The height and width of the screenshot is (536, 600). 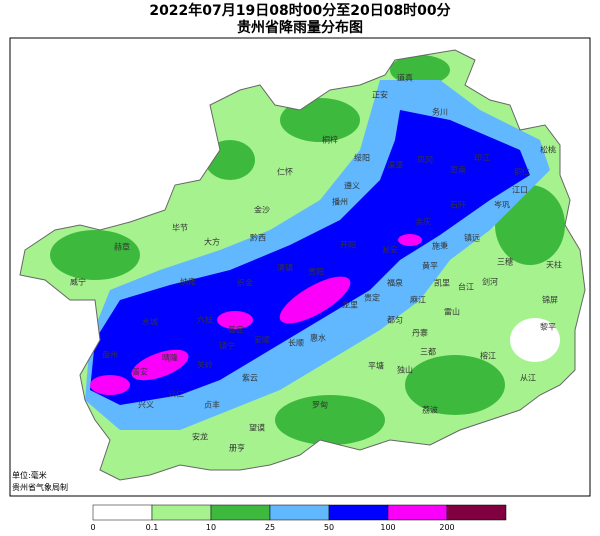 I want to click on city-label: 关岭, so click(x=205, y=365).